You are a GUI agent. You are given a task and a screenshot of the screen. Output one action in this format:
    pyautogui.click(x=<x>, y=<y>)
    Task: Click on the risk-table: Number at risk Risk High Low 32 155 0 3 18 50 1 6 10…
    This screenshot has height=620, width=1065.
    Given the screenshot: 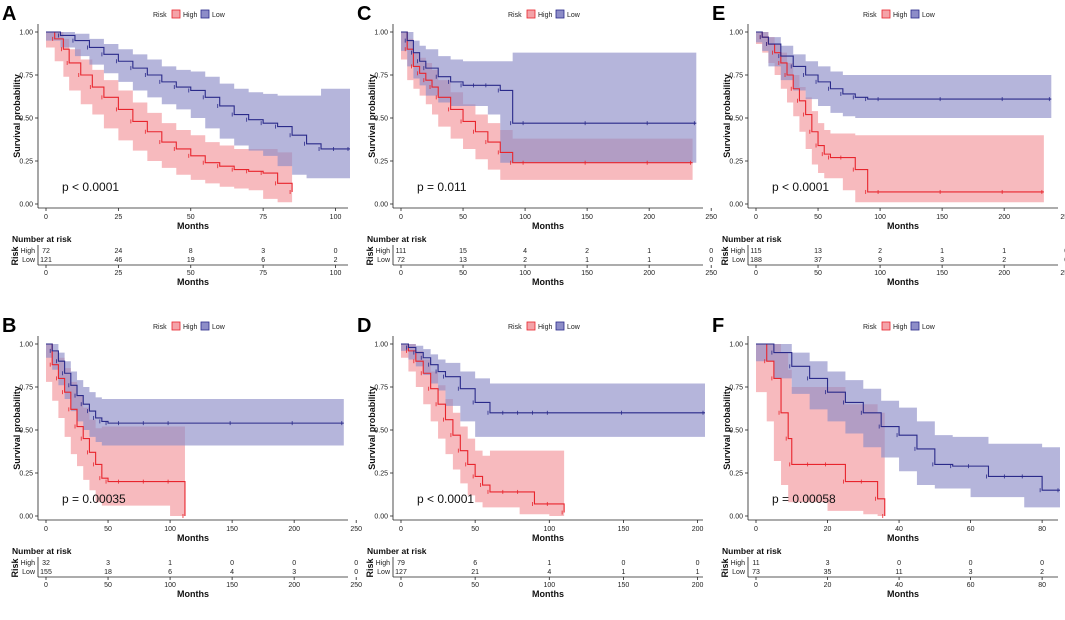 What is the action you would take?
    pyautogui.click(x=186, y=572)
    